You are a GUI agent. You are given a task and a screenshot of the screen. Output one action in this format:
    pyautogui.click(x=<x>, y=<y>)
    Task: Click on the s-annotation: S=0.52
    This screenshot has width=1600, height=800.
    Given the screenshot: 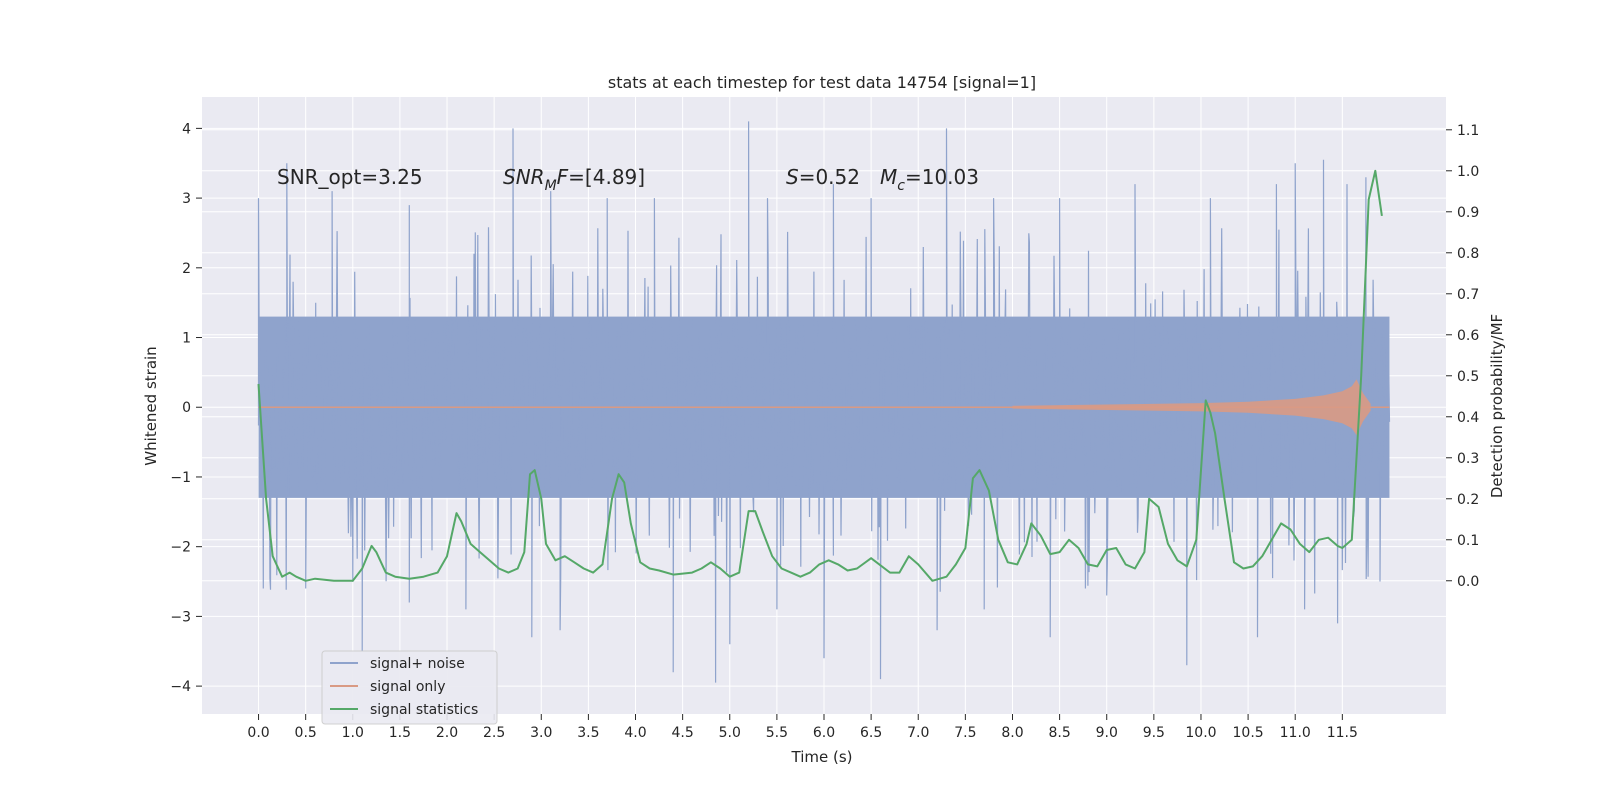 What is the action you would take?
    pyautogui.click(x=823, y=177)
    